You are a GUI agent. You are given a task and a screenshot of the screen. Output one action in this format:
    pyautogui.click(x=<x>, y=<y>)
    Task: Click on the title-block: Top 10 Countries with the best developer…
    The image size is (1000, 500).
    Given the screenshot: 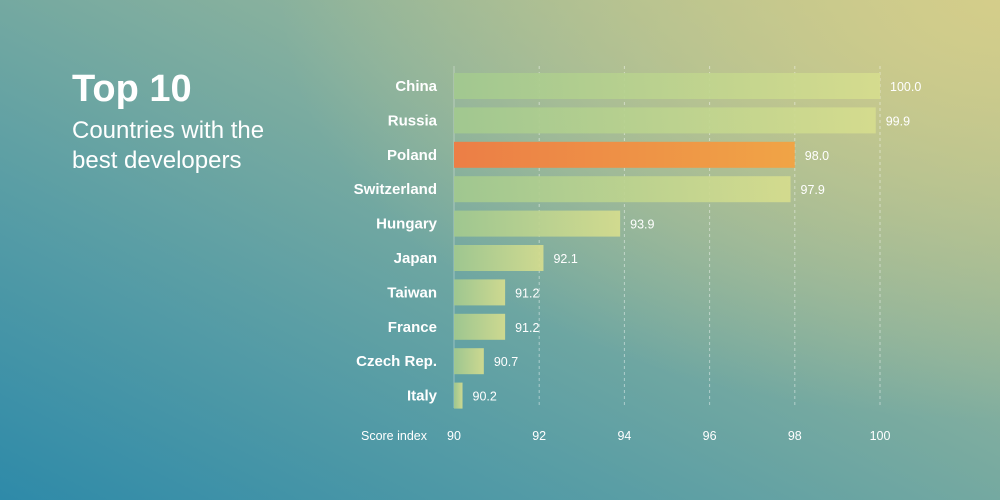 What is the action you would take?
    pyautogui.click(x=177, y=122)
    